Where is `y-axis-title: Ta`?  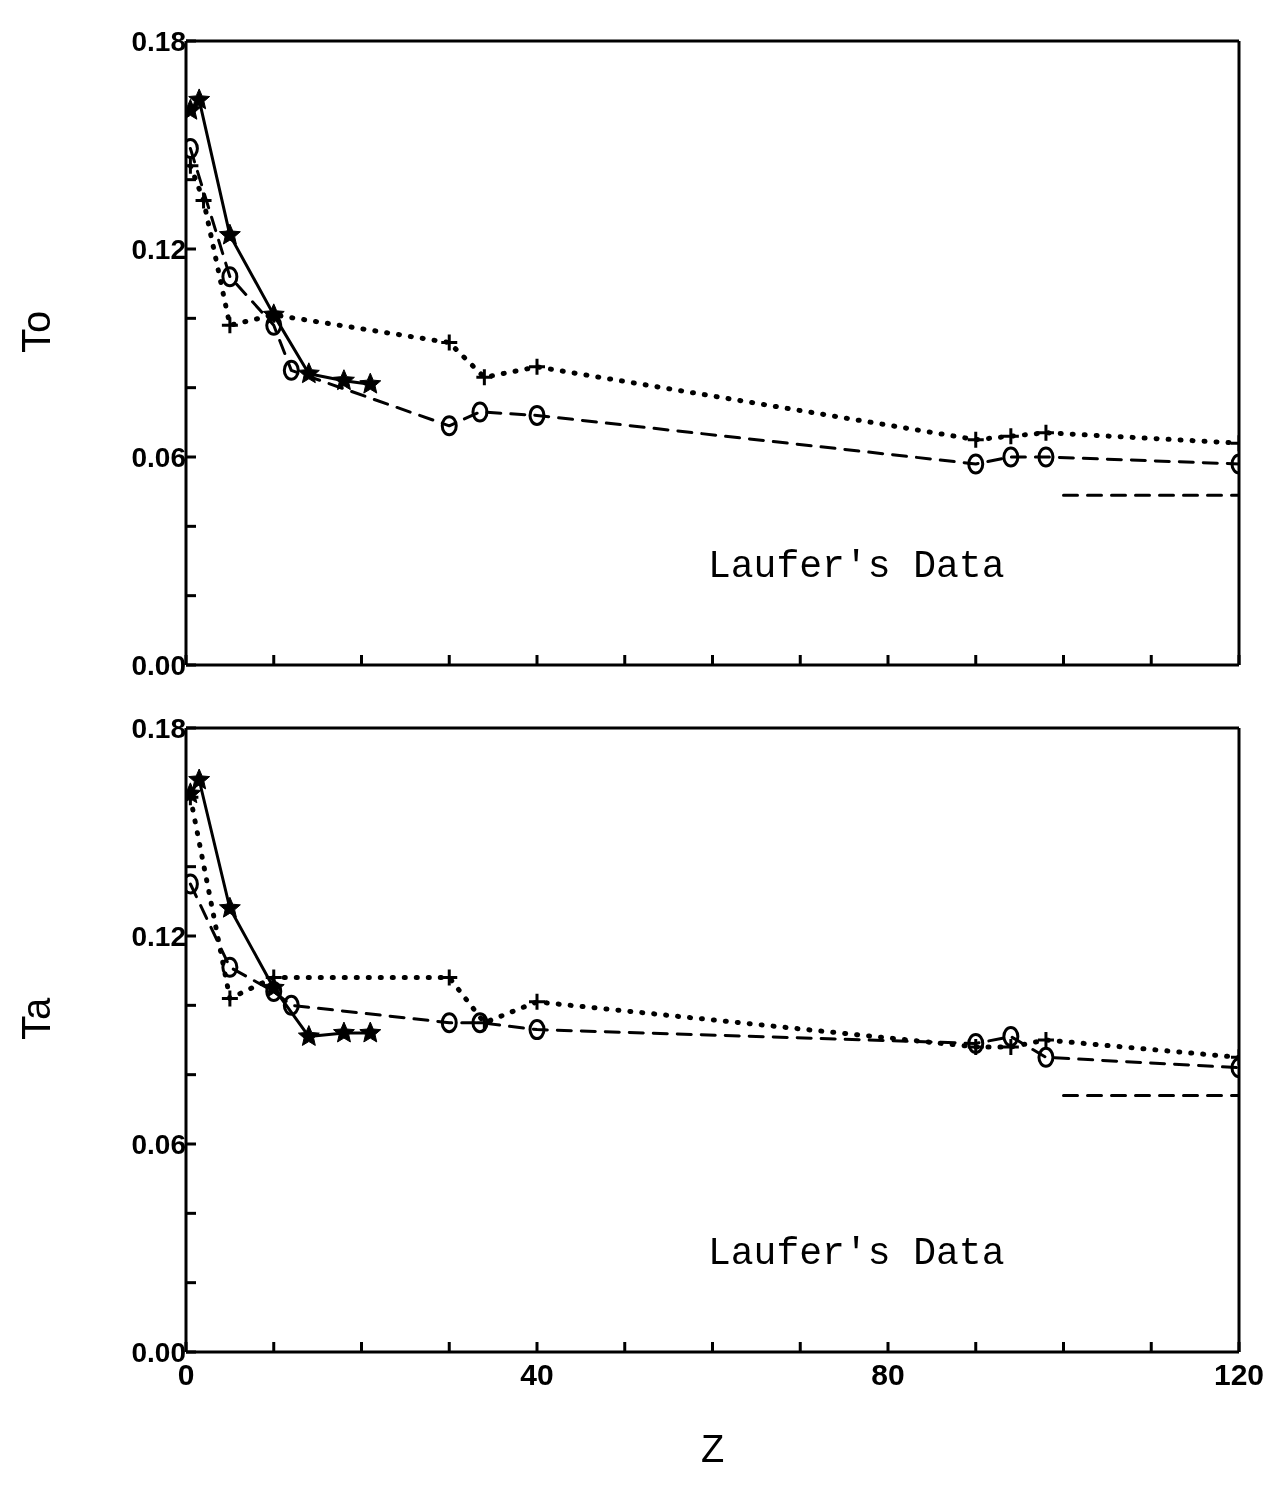
y-axis-title: Ta is located at coordinates (36, 1018).